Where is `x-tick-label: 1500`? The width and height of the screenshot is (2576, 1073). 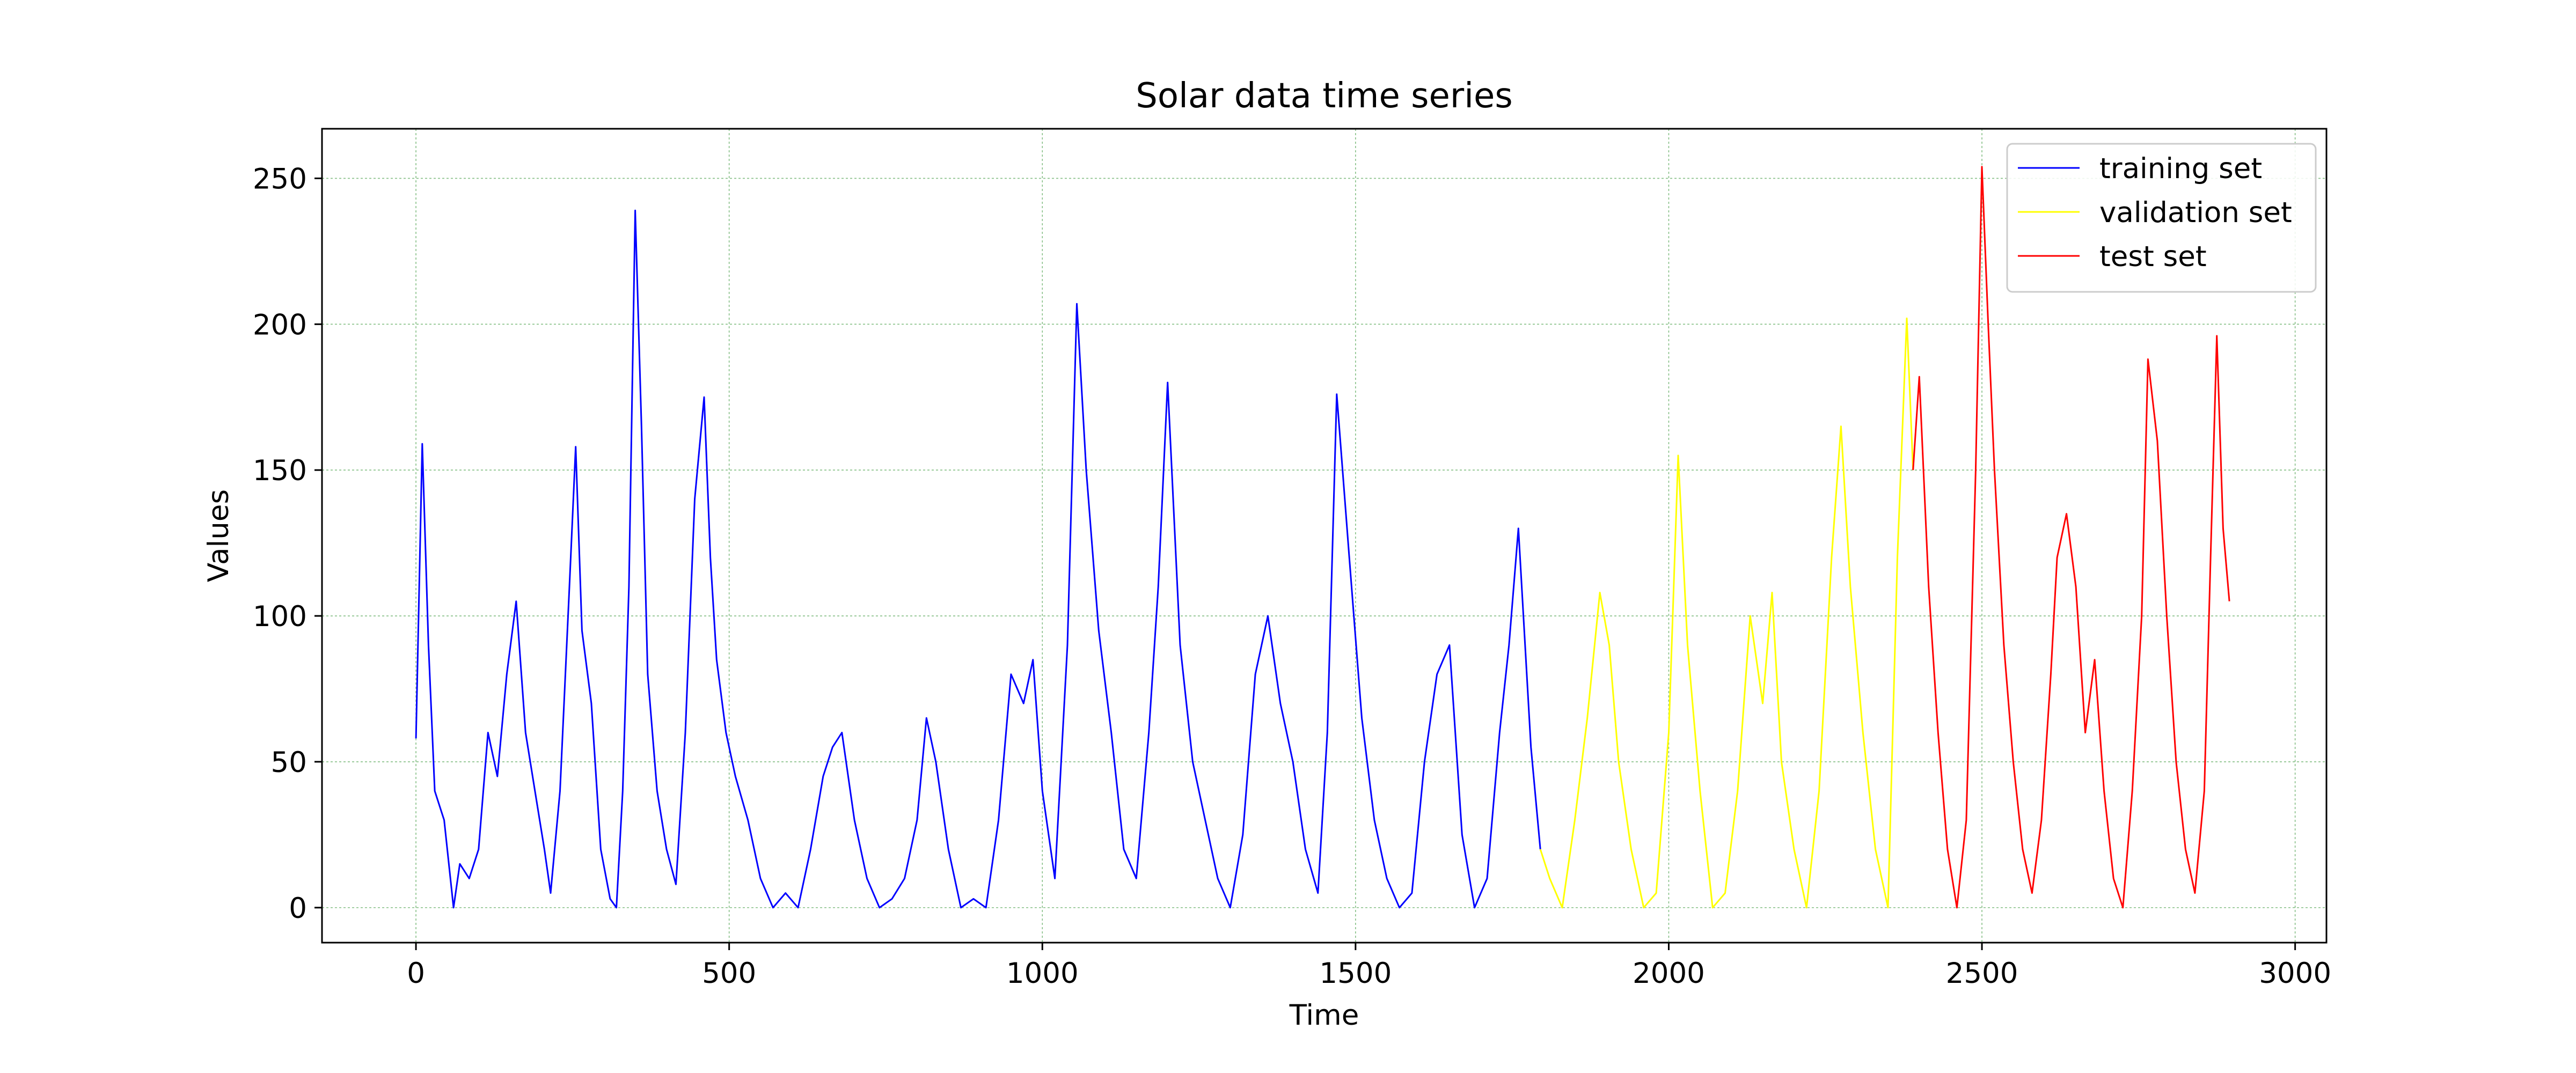
x-tick-label: 1500 is located at coordinates (1355, 973).